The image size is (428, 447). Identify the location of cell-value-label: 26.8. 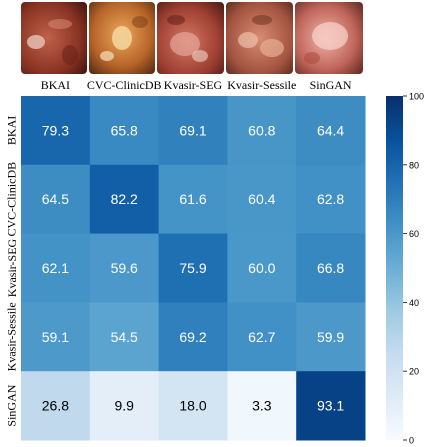
(55, 406).